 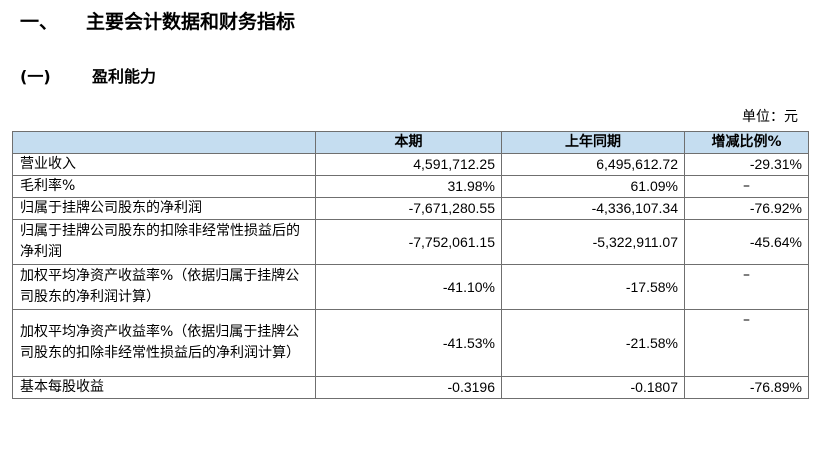 I want to click on section-title: 主要会计数据和财务指标, so click(x=191, y=22).